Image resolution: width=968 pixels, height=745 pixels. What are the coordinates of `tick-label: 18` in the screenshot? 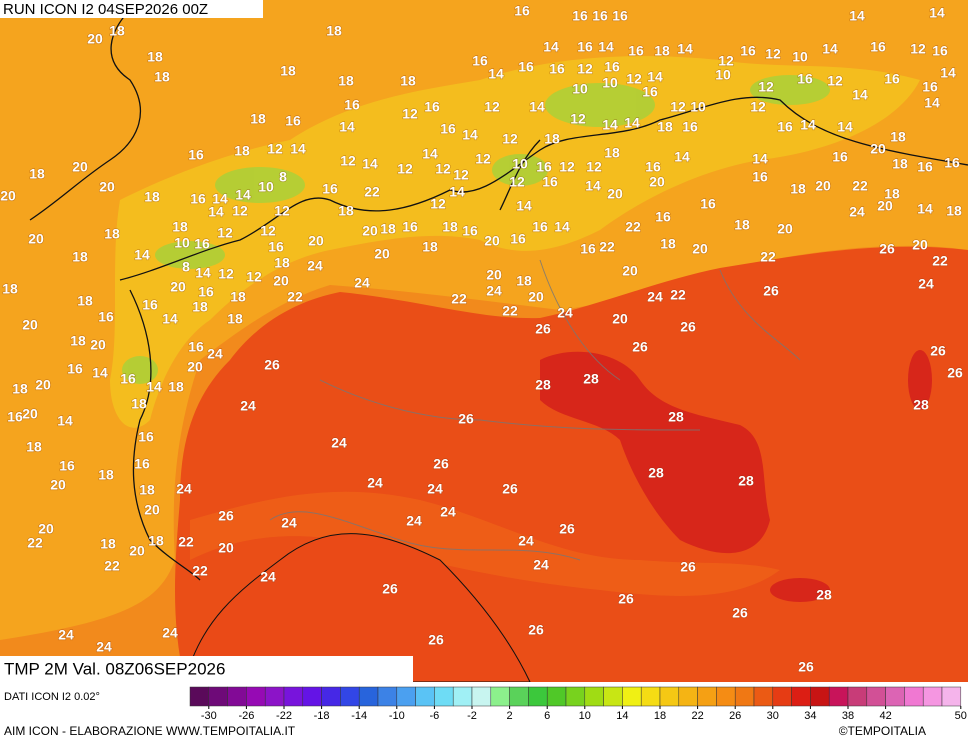 It's located at (660, 716).